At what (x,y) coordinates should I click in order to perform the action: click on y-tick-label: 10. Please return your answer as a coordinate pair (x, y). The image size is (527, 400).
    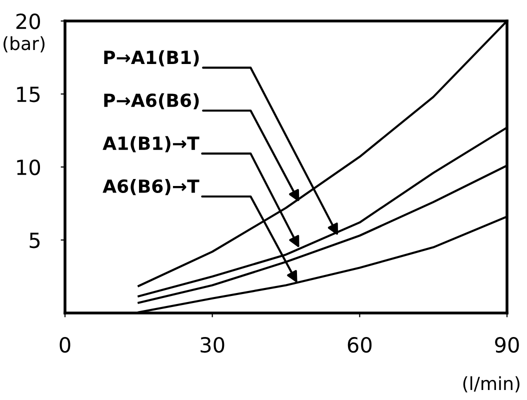
    Looking at the image, I should click on (28, 167).